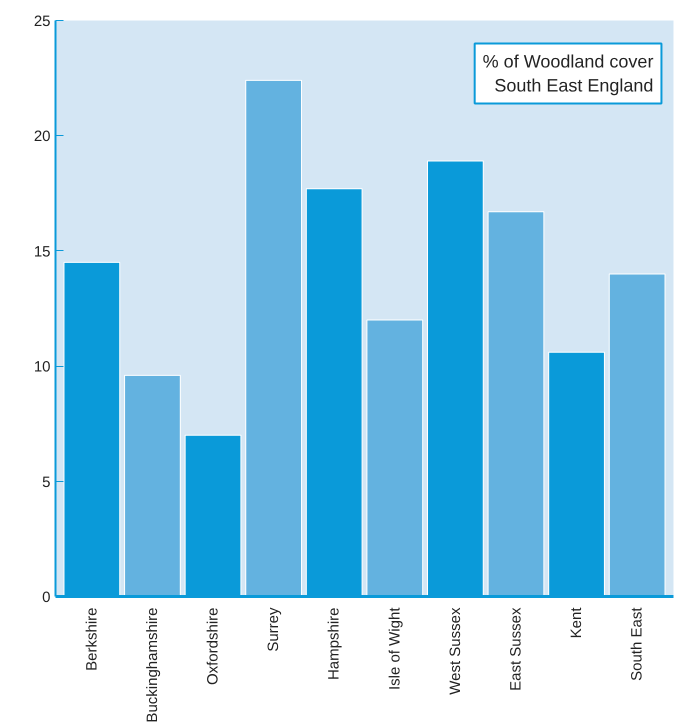 This screenshot has height=725, width=683. Describe the element at coordinates (46, 482) in the screenshot. I see `y-tick-label: 5` at that location.